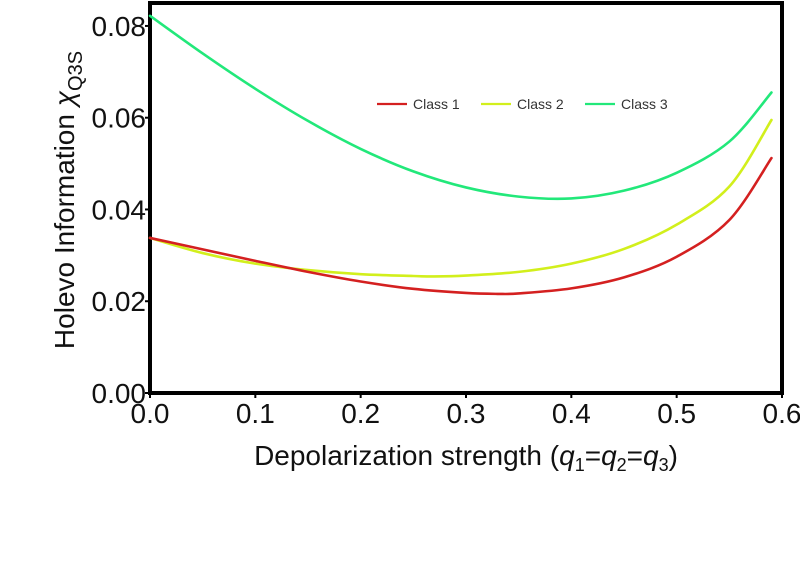 This screenshot has height=561, width=800. I want to click on legend-label-class-3: Class 3, so click(644, 104).